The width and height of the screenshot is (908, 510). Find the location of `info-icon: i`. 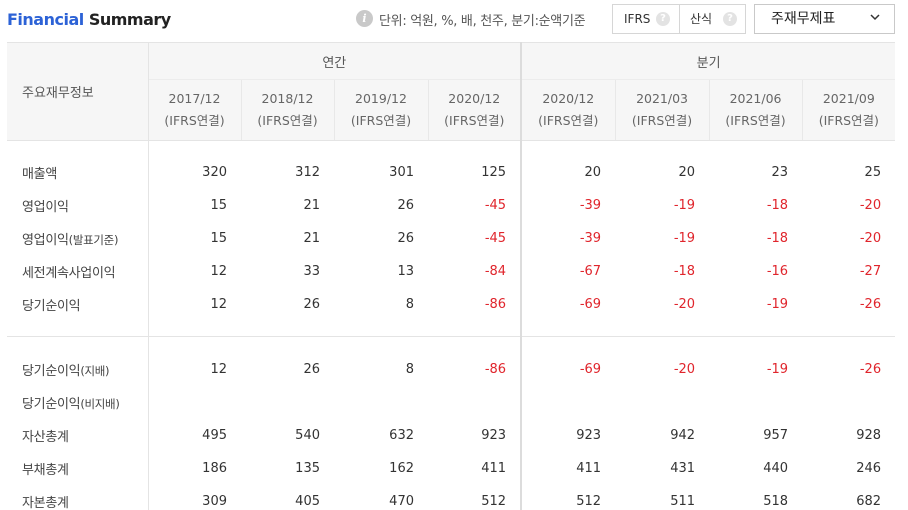

info-icon: i is located at coordinates (364, 18).